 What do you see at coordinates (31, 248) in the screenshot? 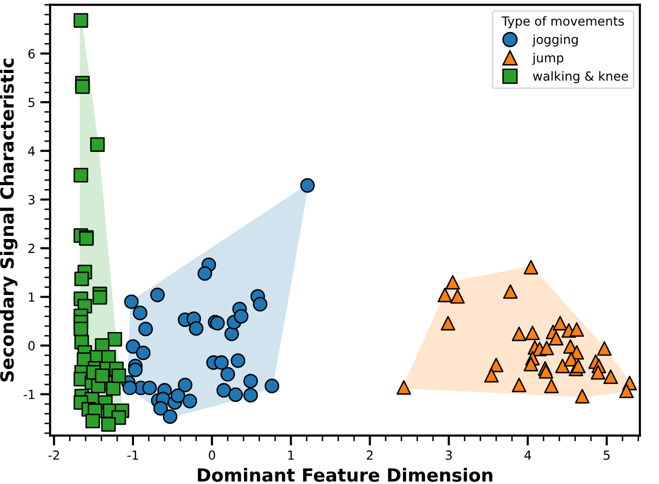
I see `y-tick-label: 2` at bounding box center [31, 248].